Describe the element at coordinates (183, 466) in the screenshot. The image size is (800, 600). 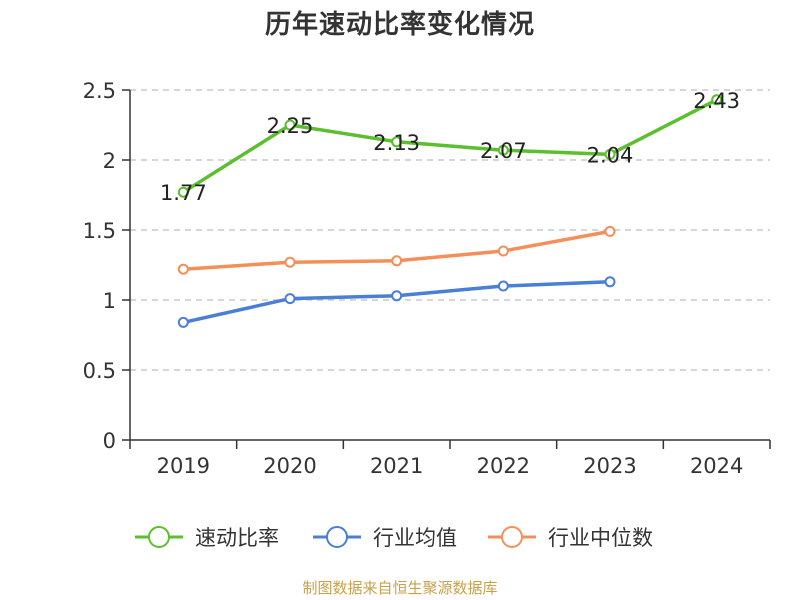
I see `x-tick-label: 2019` at that location.